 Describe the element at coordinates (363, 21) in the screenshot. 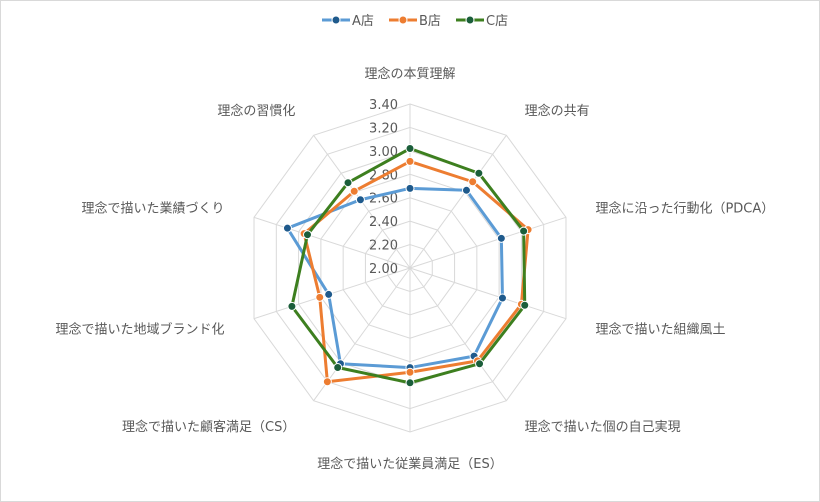

I see `legend-label: A店` at that location.